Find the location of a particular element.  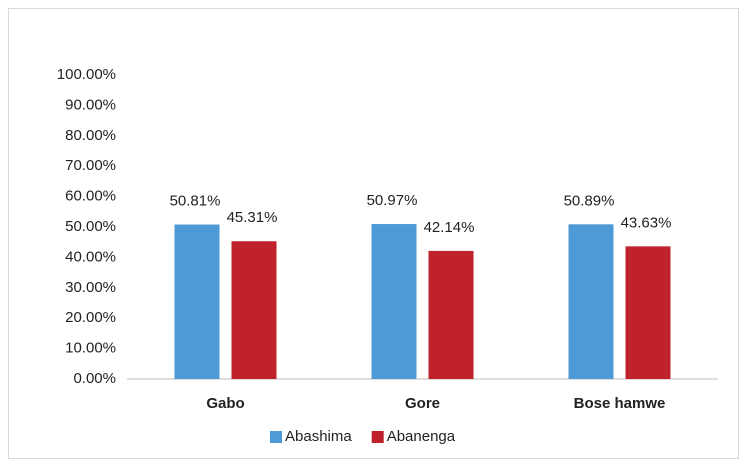

y-tick-label: 50.00% is located at coordinates (90, 226).